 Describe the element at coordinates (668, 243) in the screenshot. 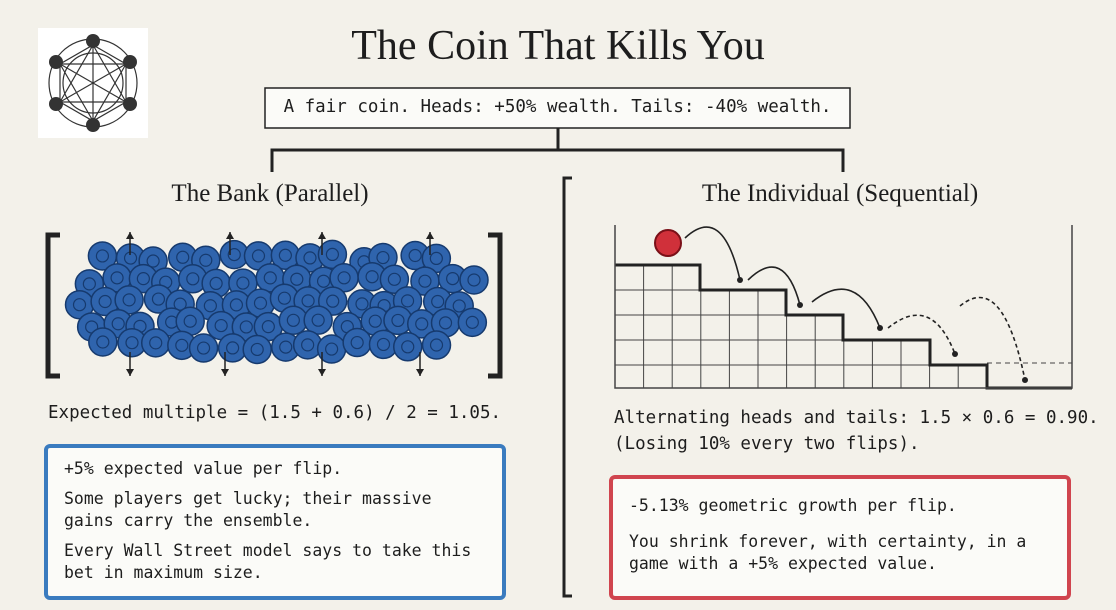

I see `ball` at that location.